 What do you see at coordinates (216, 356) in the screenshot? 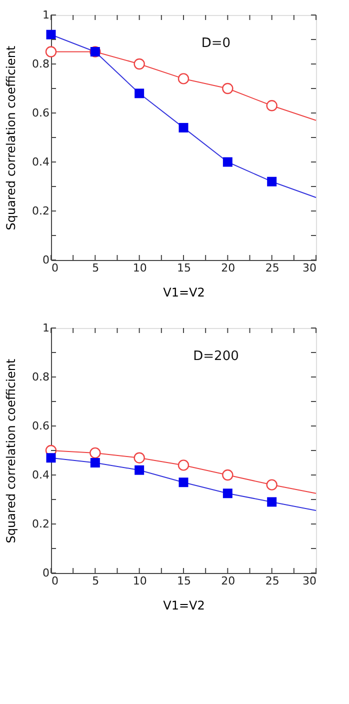
I see `annotation: D=200` at bounding box center [216, 356].